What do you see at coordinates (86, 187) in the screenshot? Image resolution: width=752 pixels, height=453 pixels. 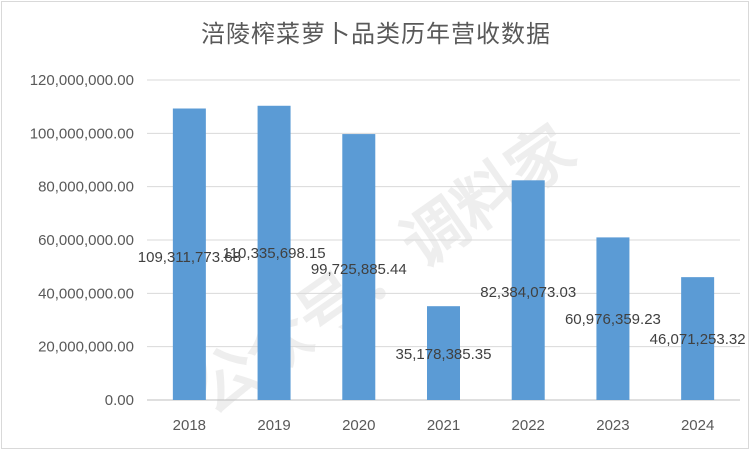 I see `y-tick-label: 80,000,000.00` at bounding box center [86, 187].